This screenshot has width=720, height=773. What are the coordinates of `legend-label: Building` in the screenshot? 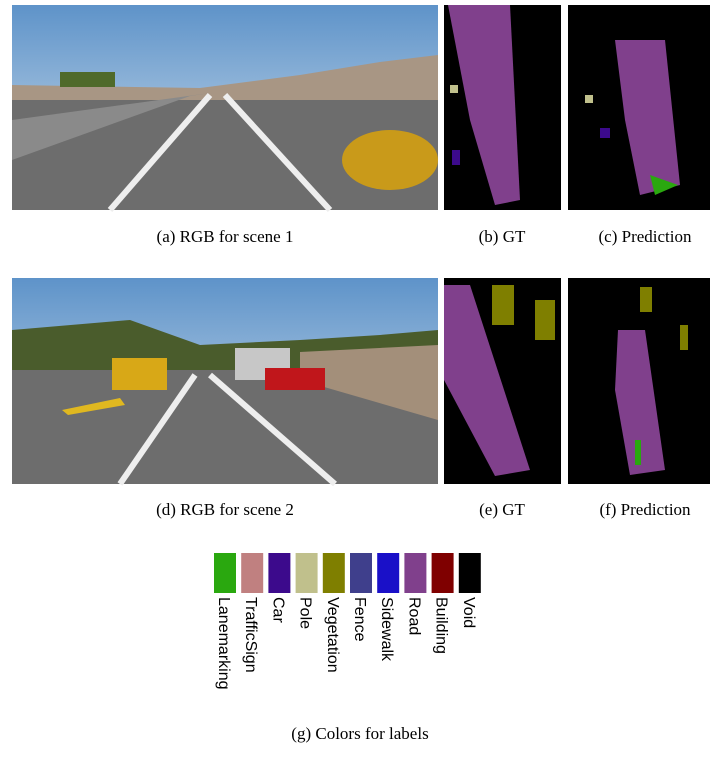 It's located at (441, 625).